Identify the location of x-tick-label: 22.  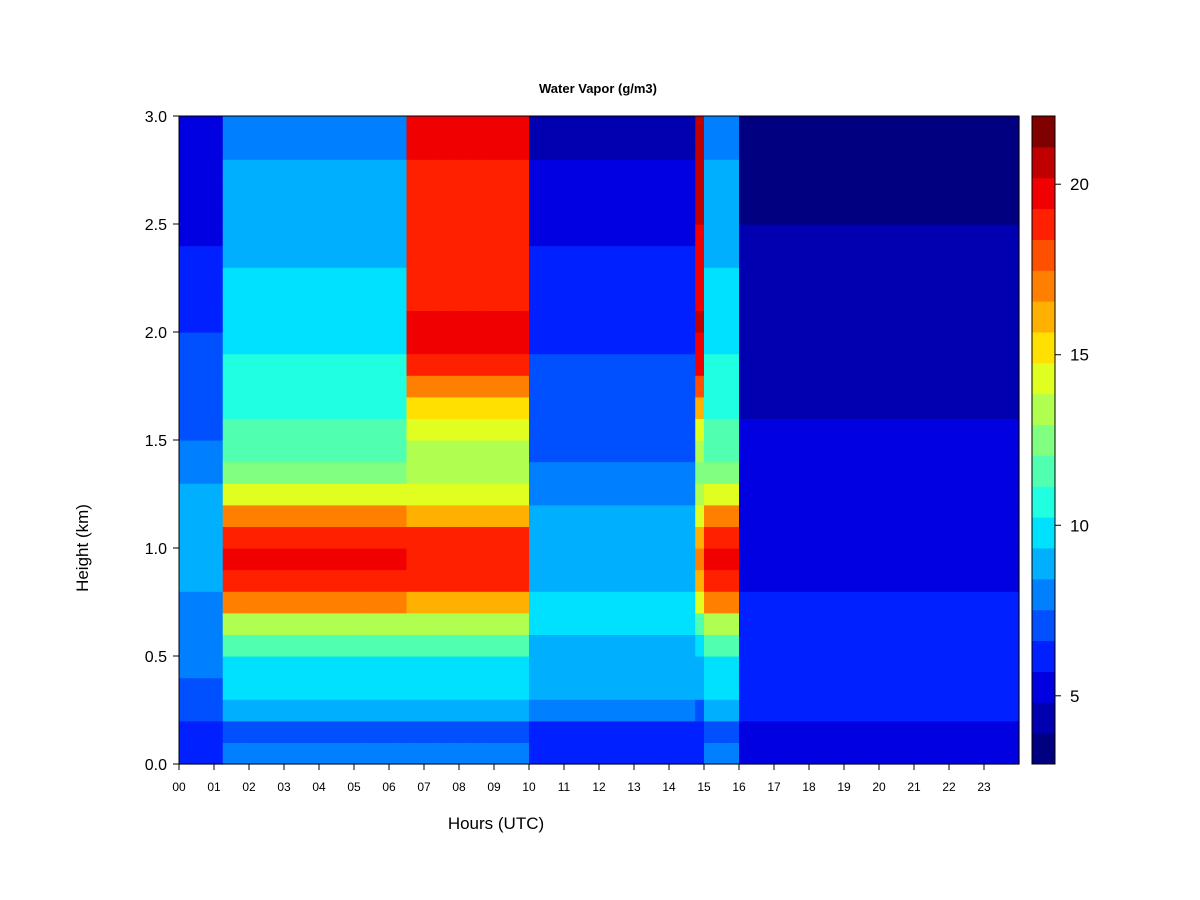
(949, 787).